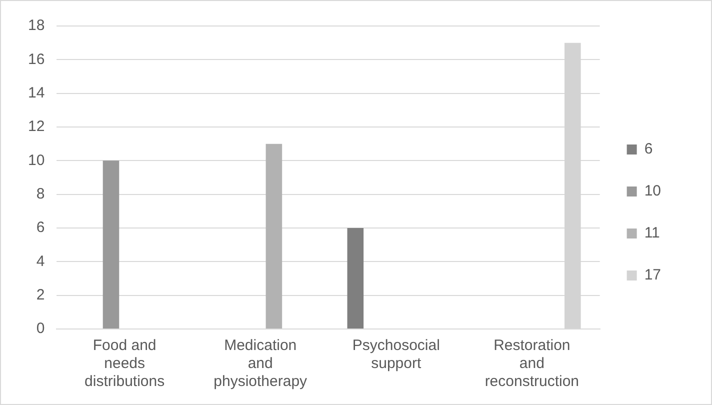 The width and height of the screenshot is (712, 405). I want to click on y-tick-label: 6, so click(40, 227).